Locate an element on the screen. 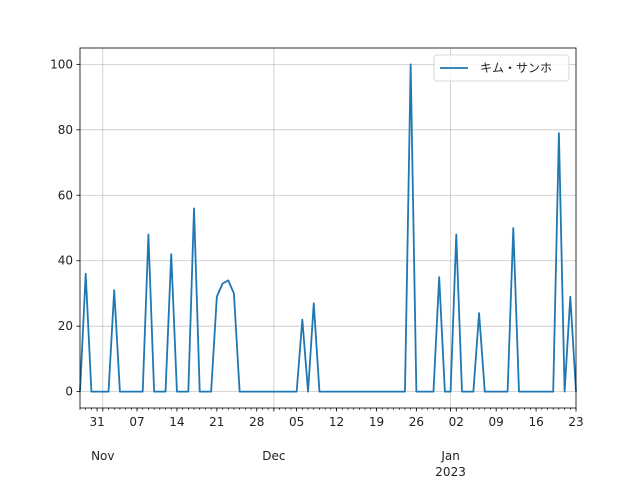 This screenshot has width=640, height=480. y-tick-label: 20 is located at coordinates (65, 326).